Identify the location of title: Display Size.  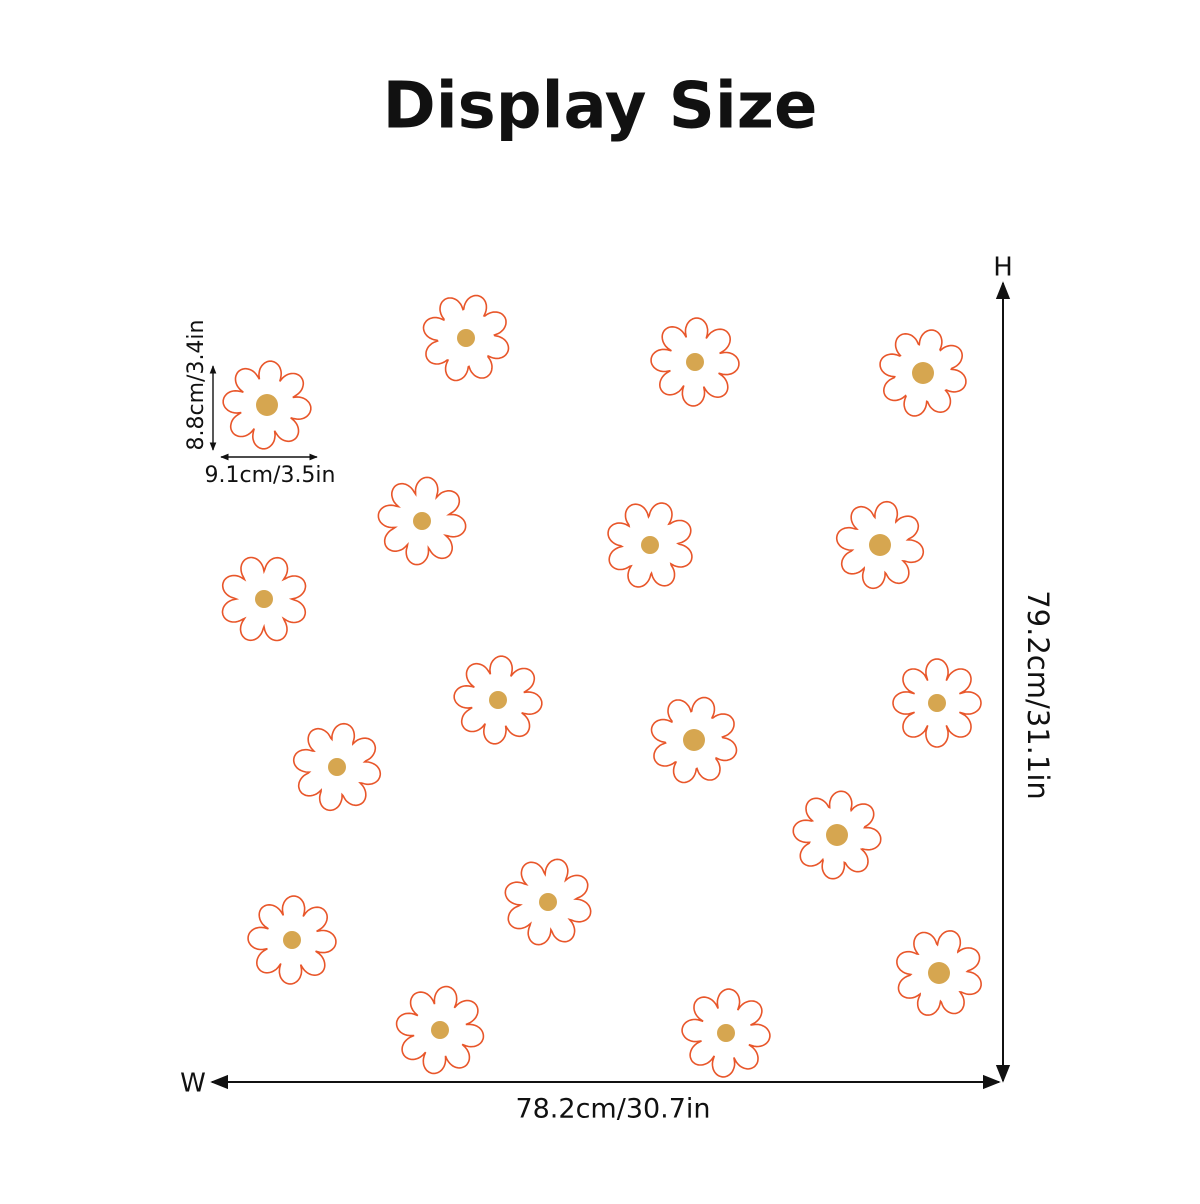
(600, 107).